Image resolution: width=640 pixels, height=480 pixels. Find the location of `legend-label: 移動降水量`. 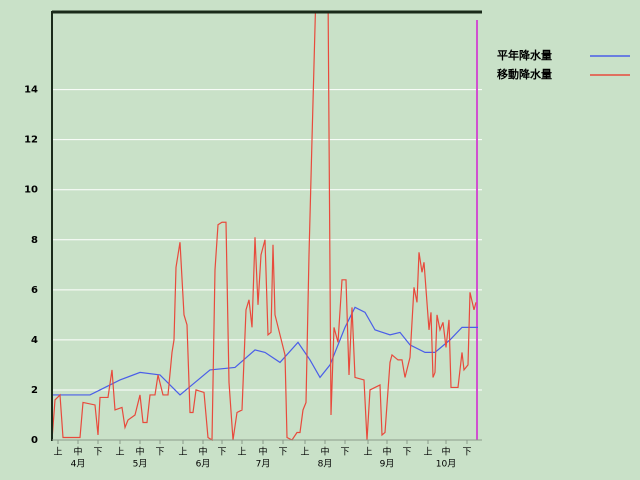

legend-label: 移動降水量 is located at coordinates (524, 74).